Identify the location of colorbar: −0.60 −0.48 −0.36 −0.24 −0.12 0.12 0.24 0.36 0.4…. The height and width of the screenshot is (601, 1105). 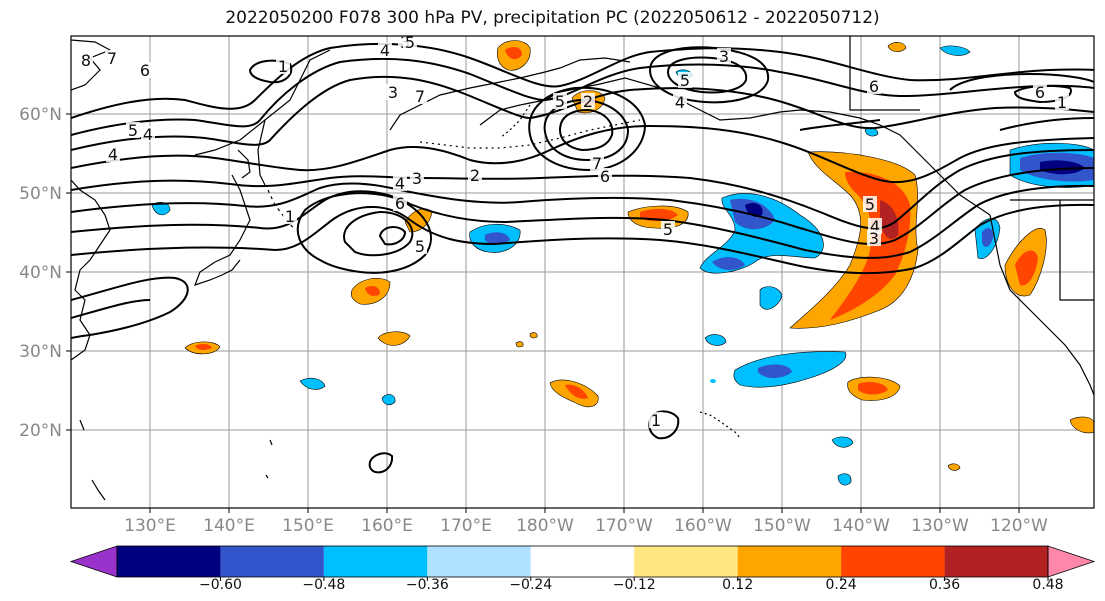
(582, 569).